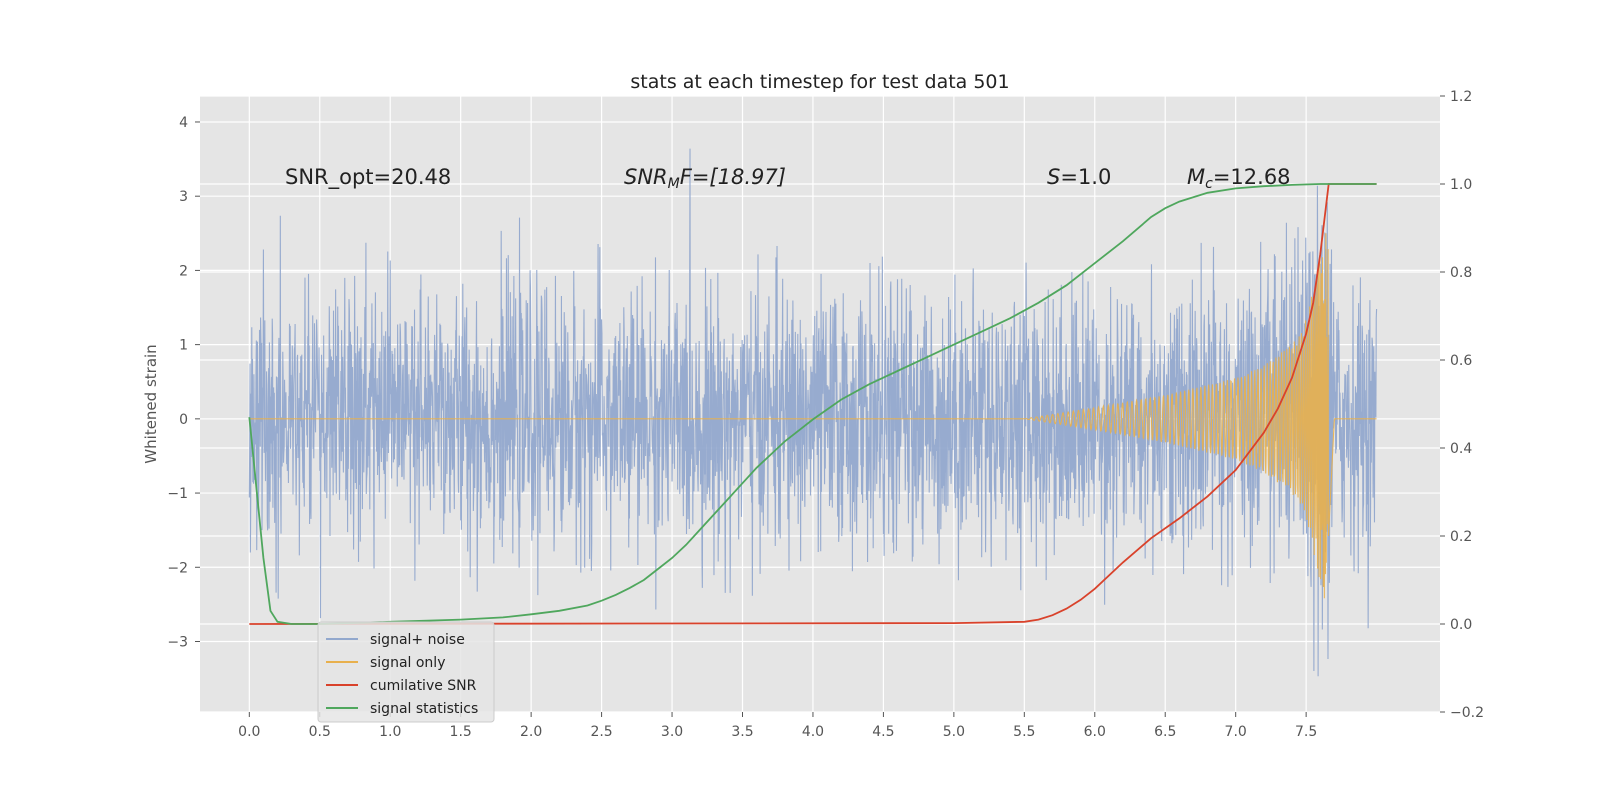 The height and width of the screenshot is (800, 1600). I want to click on y2-tick-label-0: −0.2, so click(1467, 713).